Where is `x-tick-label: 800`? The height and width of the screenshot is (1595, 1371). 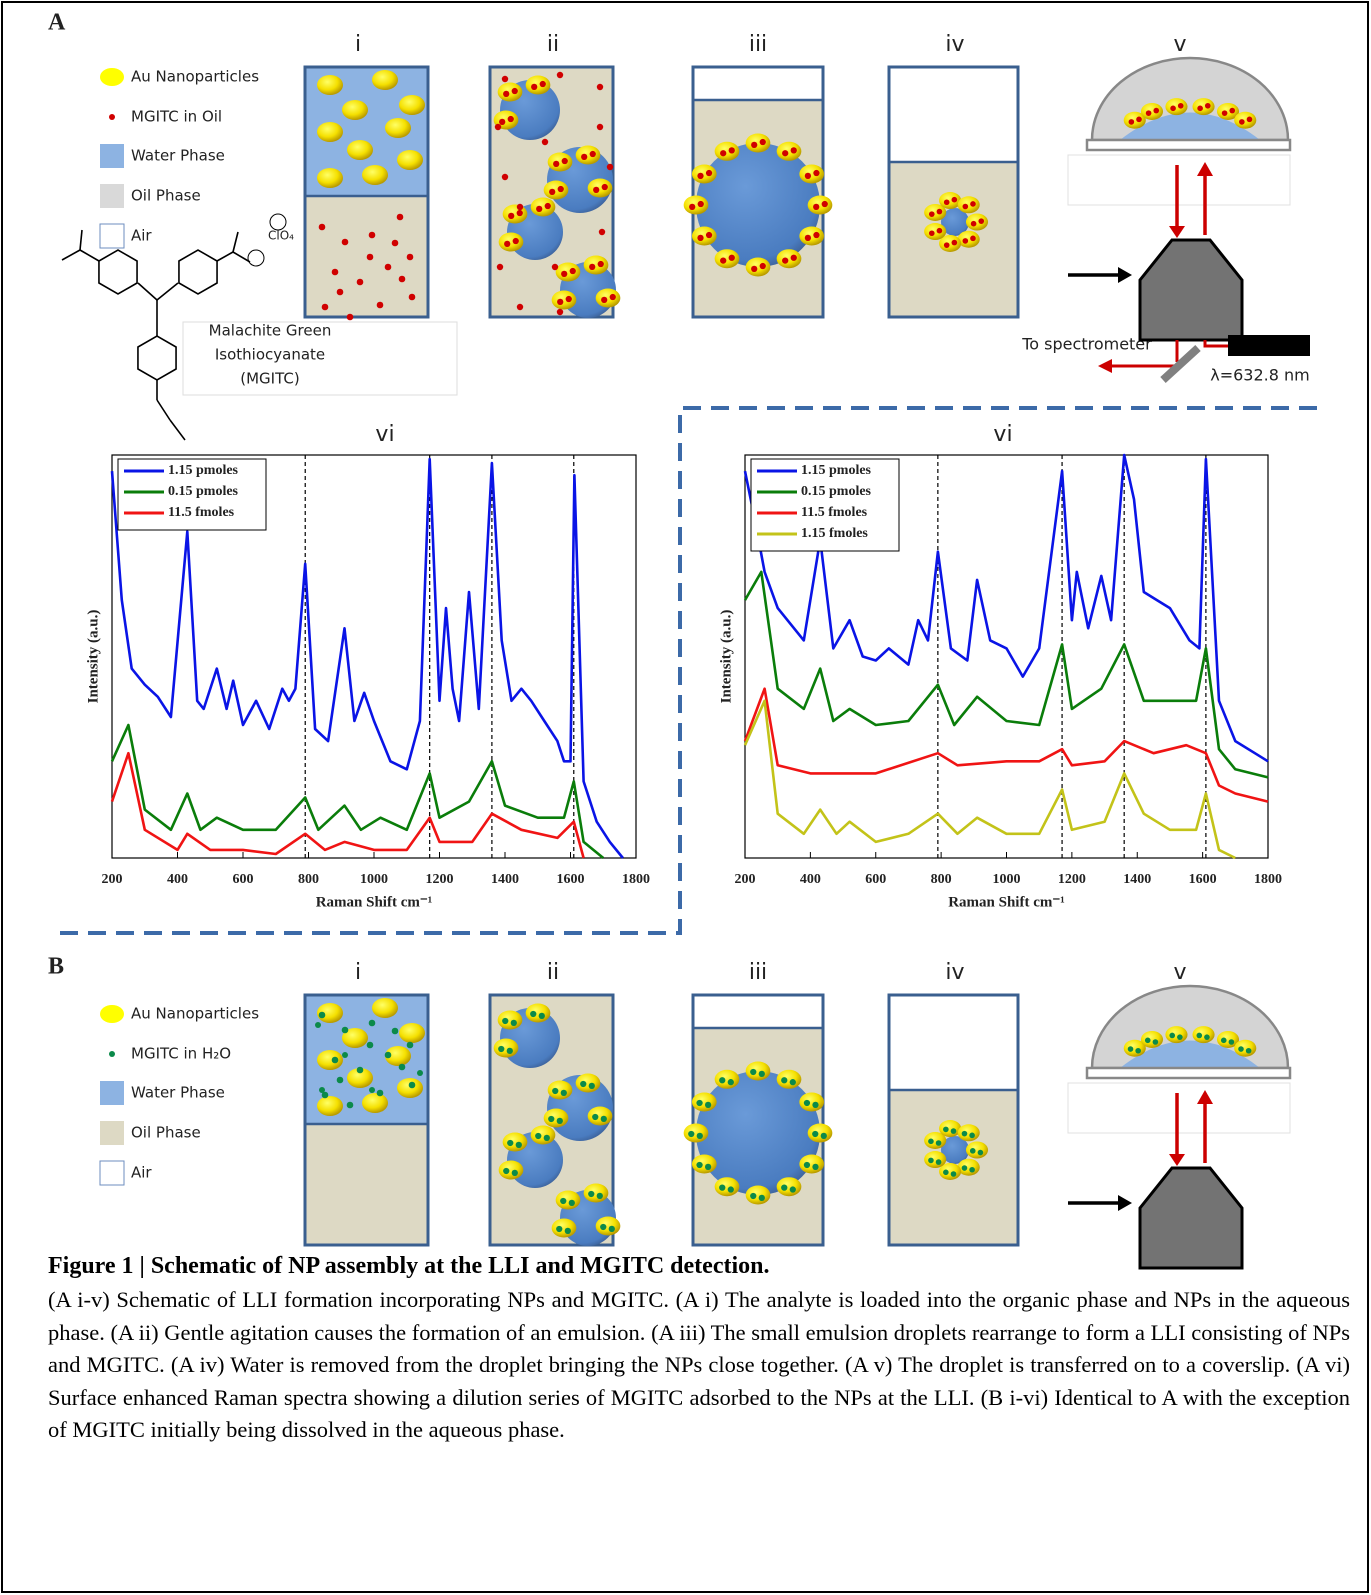 x-tick-label: 800 is located at coordinates (941, 879).